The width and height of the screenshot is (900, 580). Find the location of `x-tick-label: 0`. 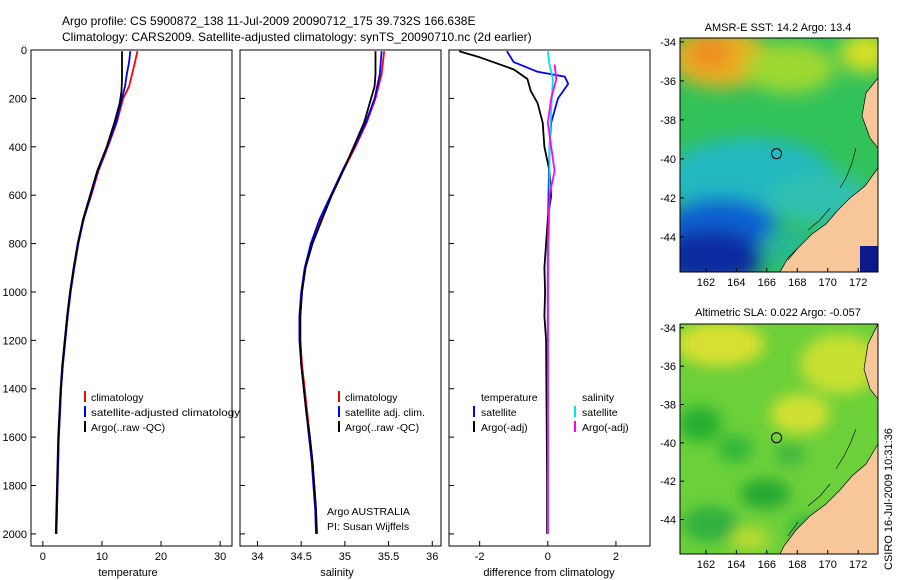

x-tick-label: 0 is located at coordinates (43, 557).